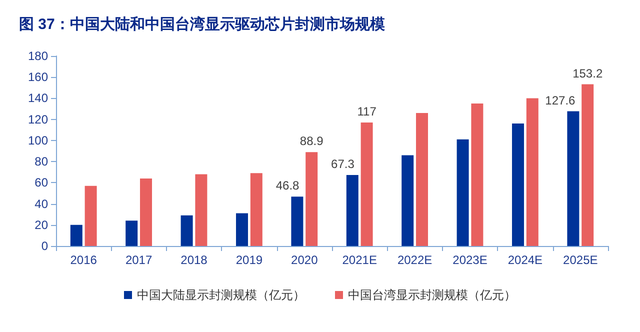 The image size is (640, 332). What do you see at coordinates (38, 98) in the screenshot?
I see `y-tick-label: 140` at bounding box center [38, 98].